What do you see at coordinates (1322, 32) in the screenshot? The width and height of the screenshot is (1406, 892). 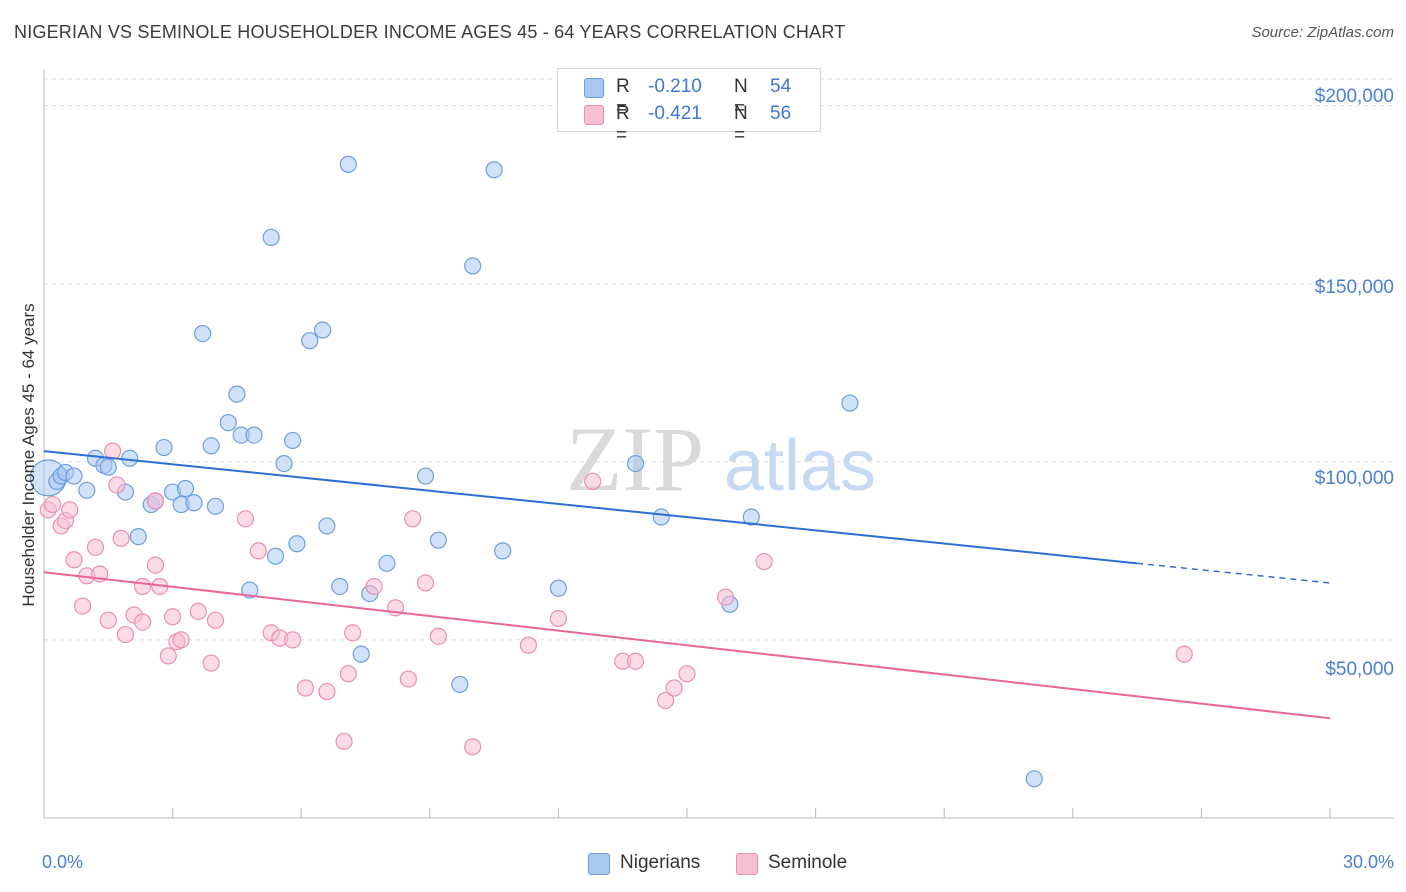 I see `source-credit: Source: ZipAtlas.com` at bounding box center [1322, 32].